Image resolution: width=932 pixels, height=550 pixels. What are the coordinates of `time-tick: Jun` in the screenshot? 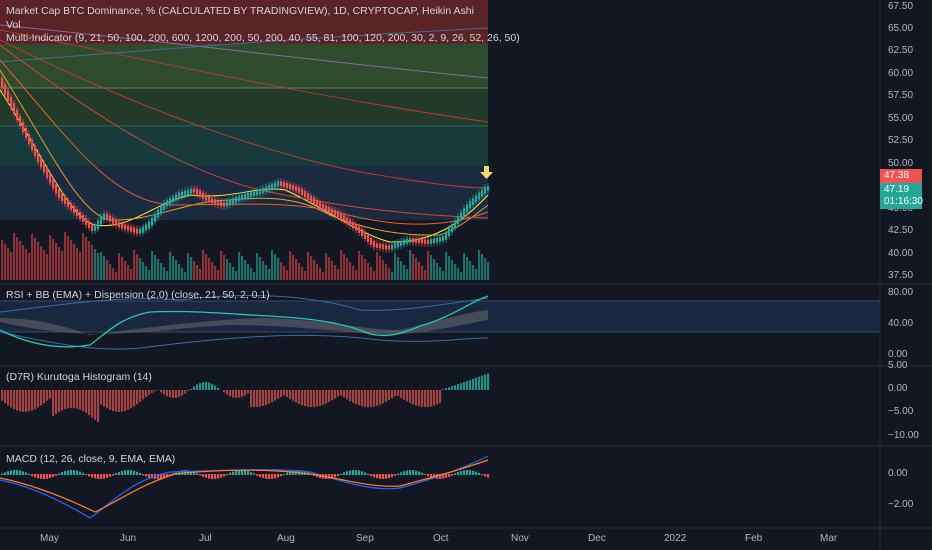 It's located at (128, 538).